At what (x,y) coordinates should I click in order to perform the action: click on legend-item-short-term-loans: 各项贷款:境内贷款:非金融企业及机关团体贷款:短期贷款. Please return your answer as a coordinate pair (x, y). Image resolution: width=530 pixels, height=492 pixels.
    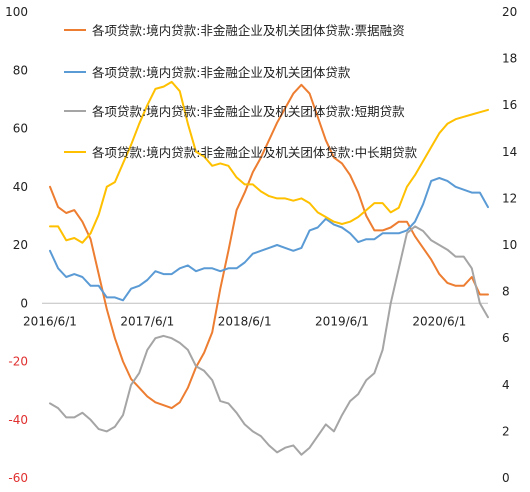
    Looking at the image, I should click on (234, 111).